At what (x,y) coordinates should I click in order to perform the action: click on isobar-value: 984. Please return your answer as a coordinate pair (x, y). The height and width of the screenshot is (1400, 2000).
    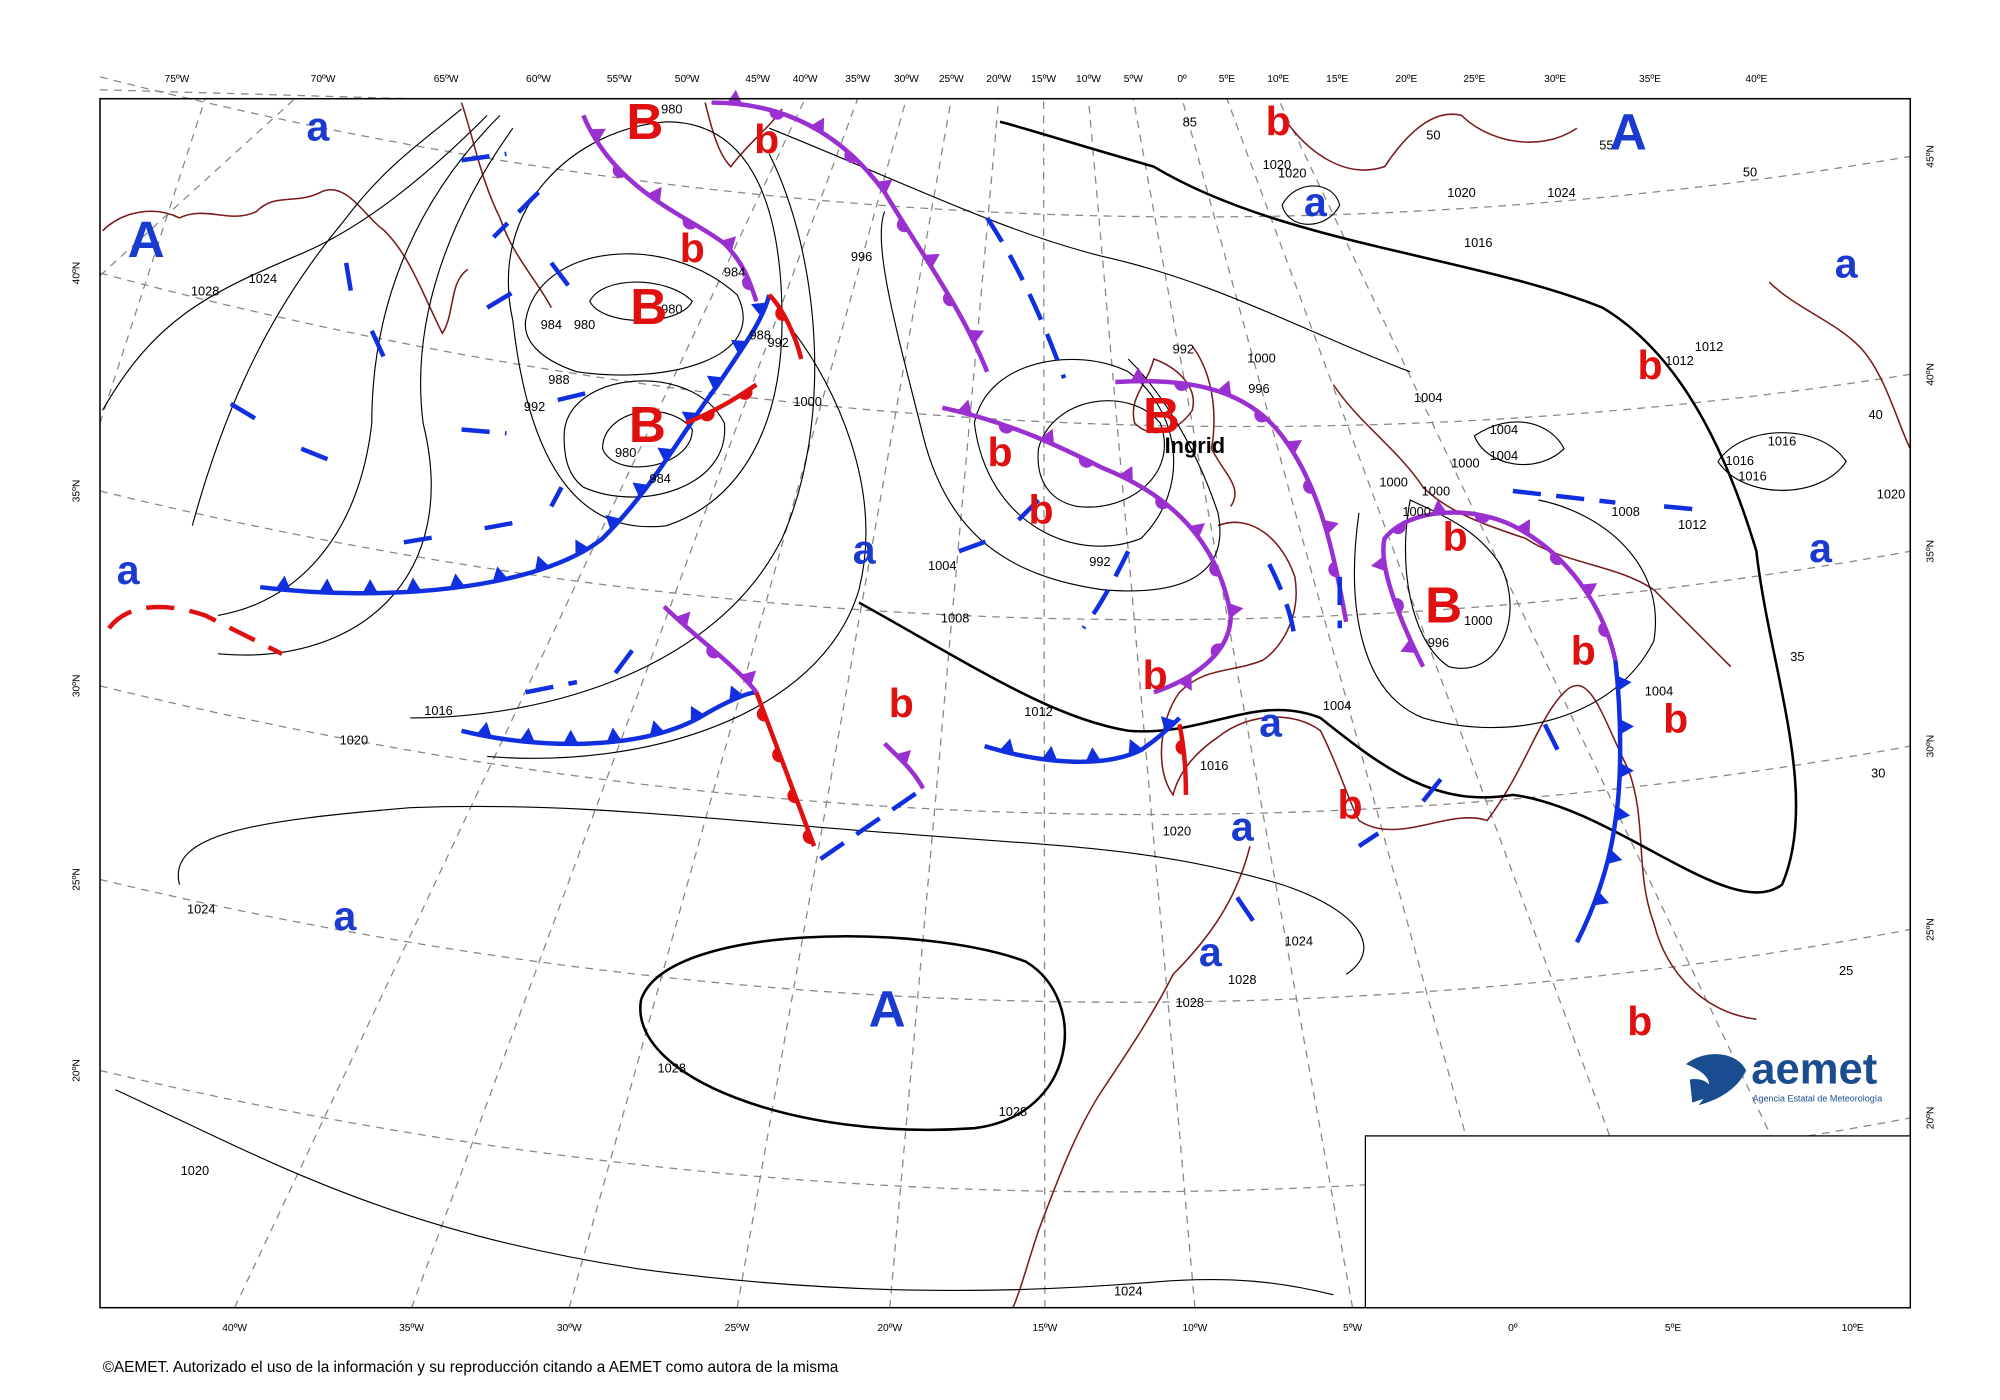
    Looking at the image, I should click on (734, 271).